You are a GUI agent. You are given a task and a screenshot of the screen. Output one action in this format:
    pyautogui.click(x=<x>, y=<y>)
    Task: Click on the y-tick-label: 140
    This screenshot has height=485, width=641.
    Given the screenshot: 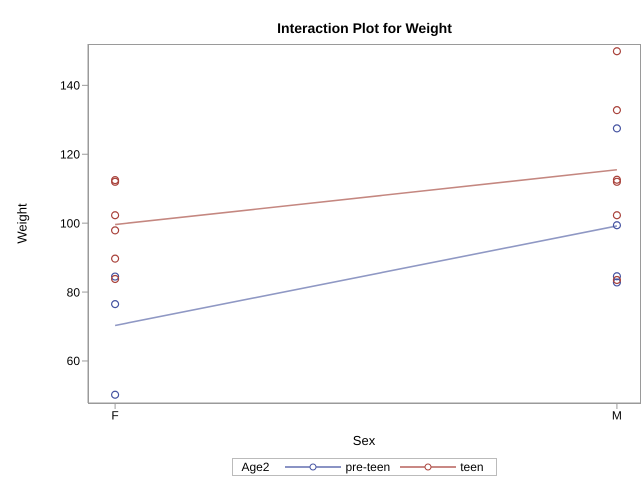 What is the action you would take?
    pyautogui.click(x=70, y=85)
    